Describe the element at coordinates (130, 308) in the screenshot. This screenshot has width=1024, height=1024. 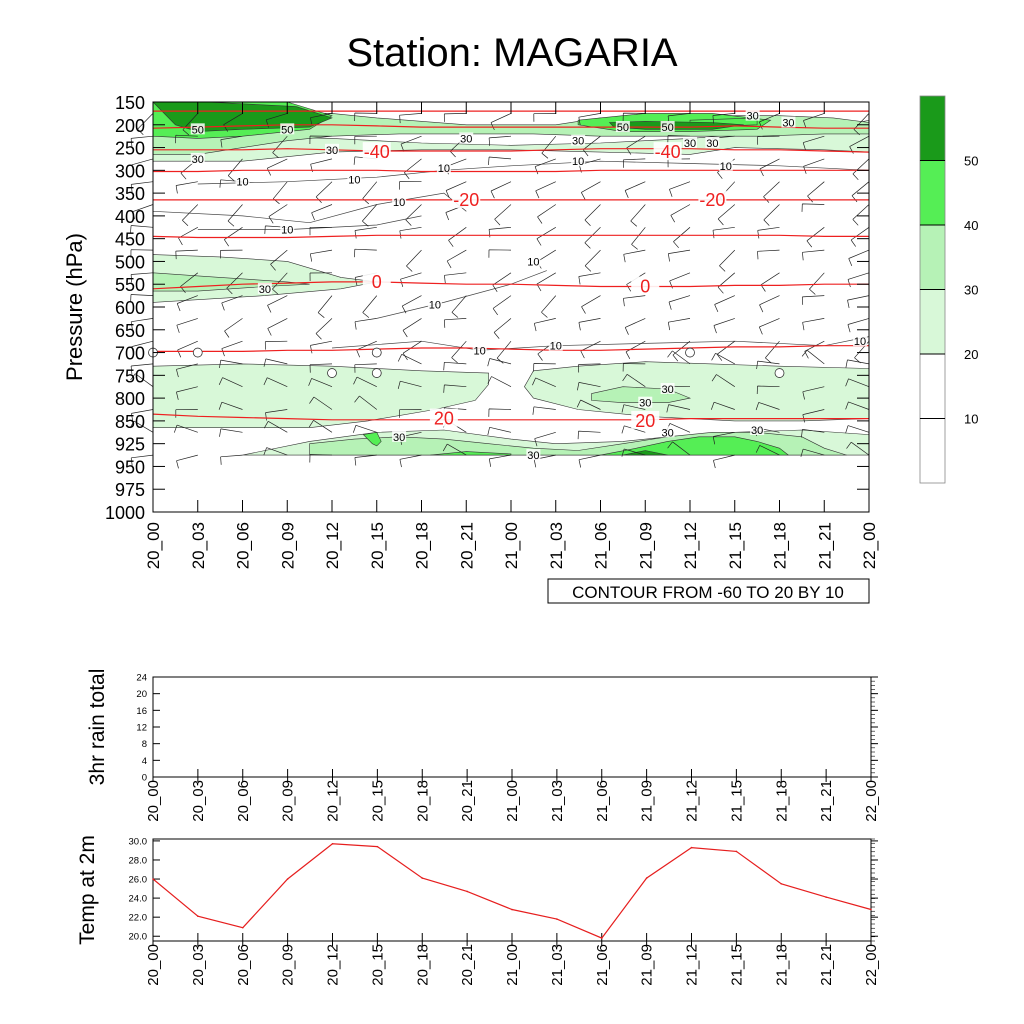
I see `y-tick-label: 600` at that location.